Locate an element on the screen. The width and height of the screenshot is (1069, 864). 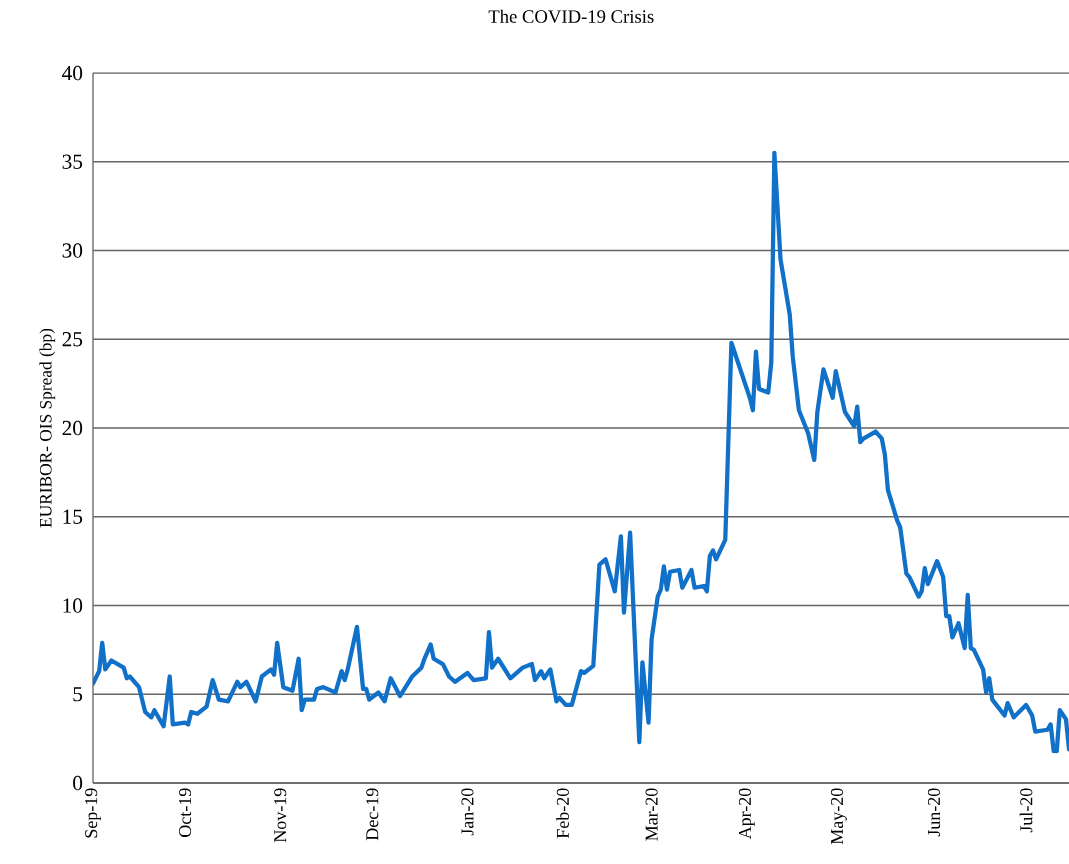
y-tick-label: 5 is located at coordinates (78, 694).